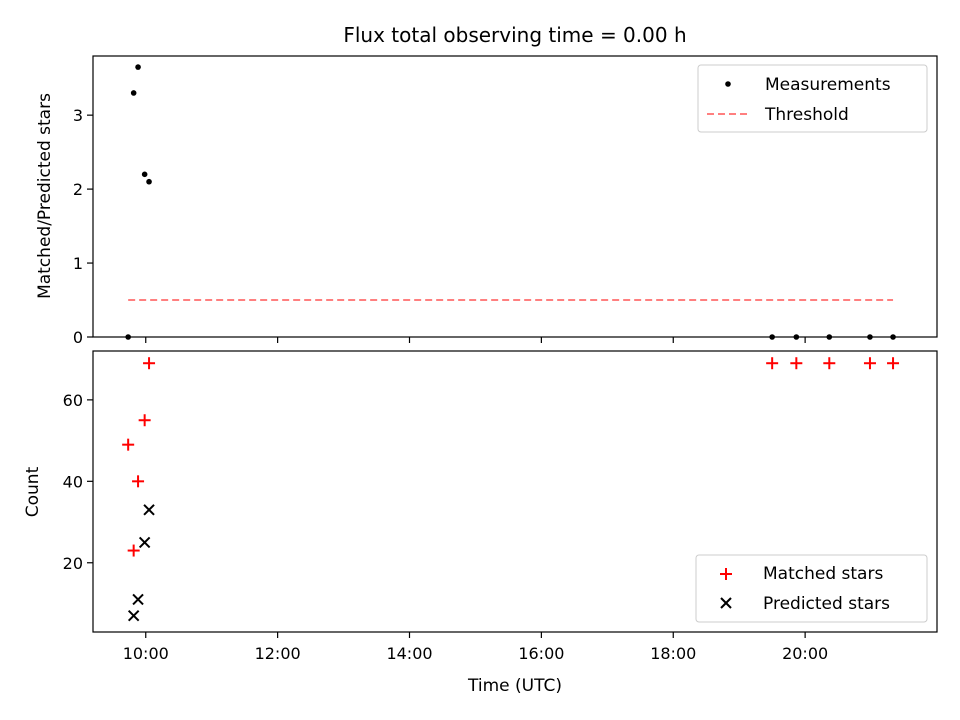 This screenshot has height=720, width=960. I want to click on y-tick-label: 40, so click(73, 481).